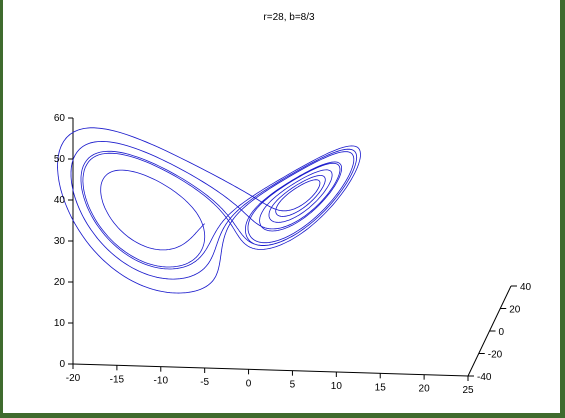 Image resolution: width=565 pixels, height=418 pixels. Describe the element at coordinates (73, 378) in the screenshot. I see `x-tick-label: -20` at that location.